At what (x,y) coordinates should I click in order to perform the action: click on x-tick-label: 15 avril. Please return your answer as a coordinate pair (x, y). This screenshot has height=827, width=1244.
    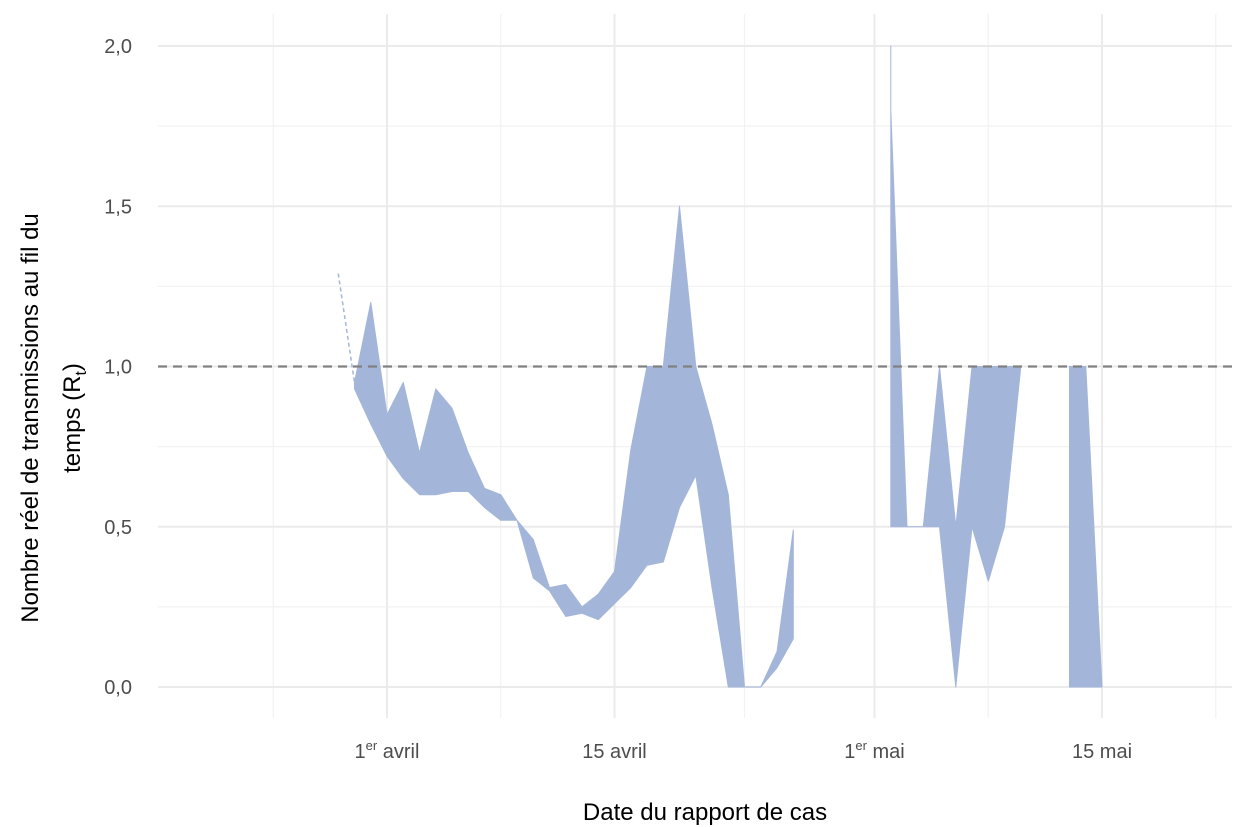
    Looking at the image, I should click on (614, 752).